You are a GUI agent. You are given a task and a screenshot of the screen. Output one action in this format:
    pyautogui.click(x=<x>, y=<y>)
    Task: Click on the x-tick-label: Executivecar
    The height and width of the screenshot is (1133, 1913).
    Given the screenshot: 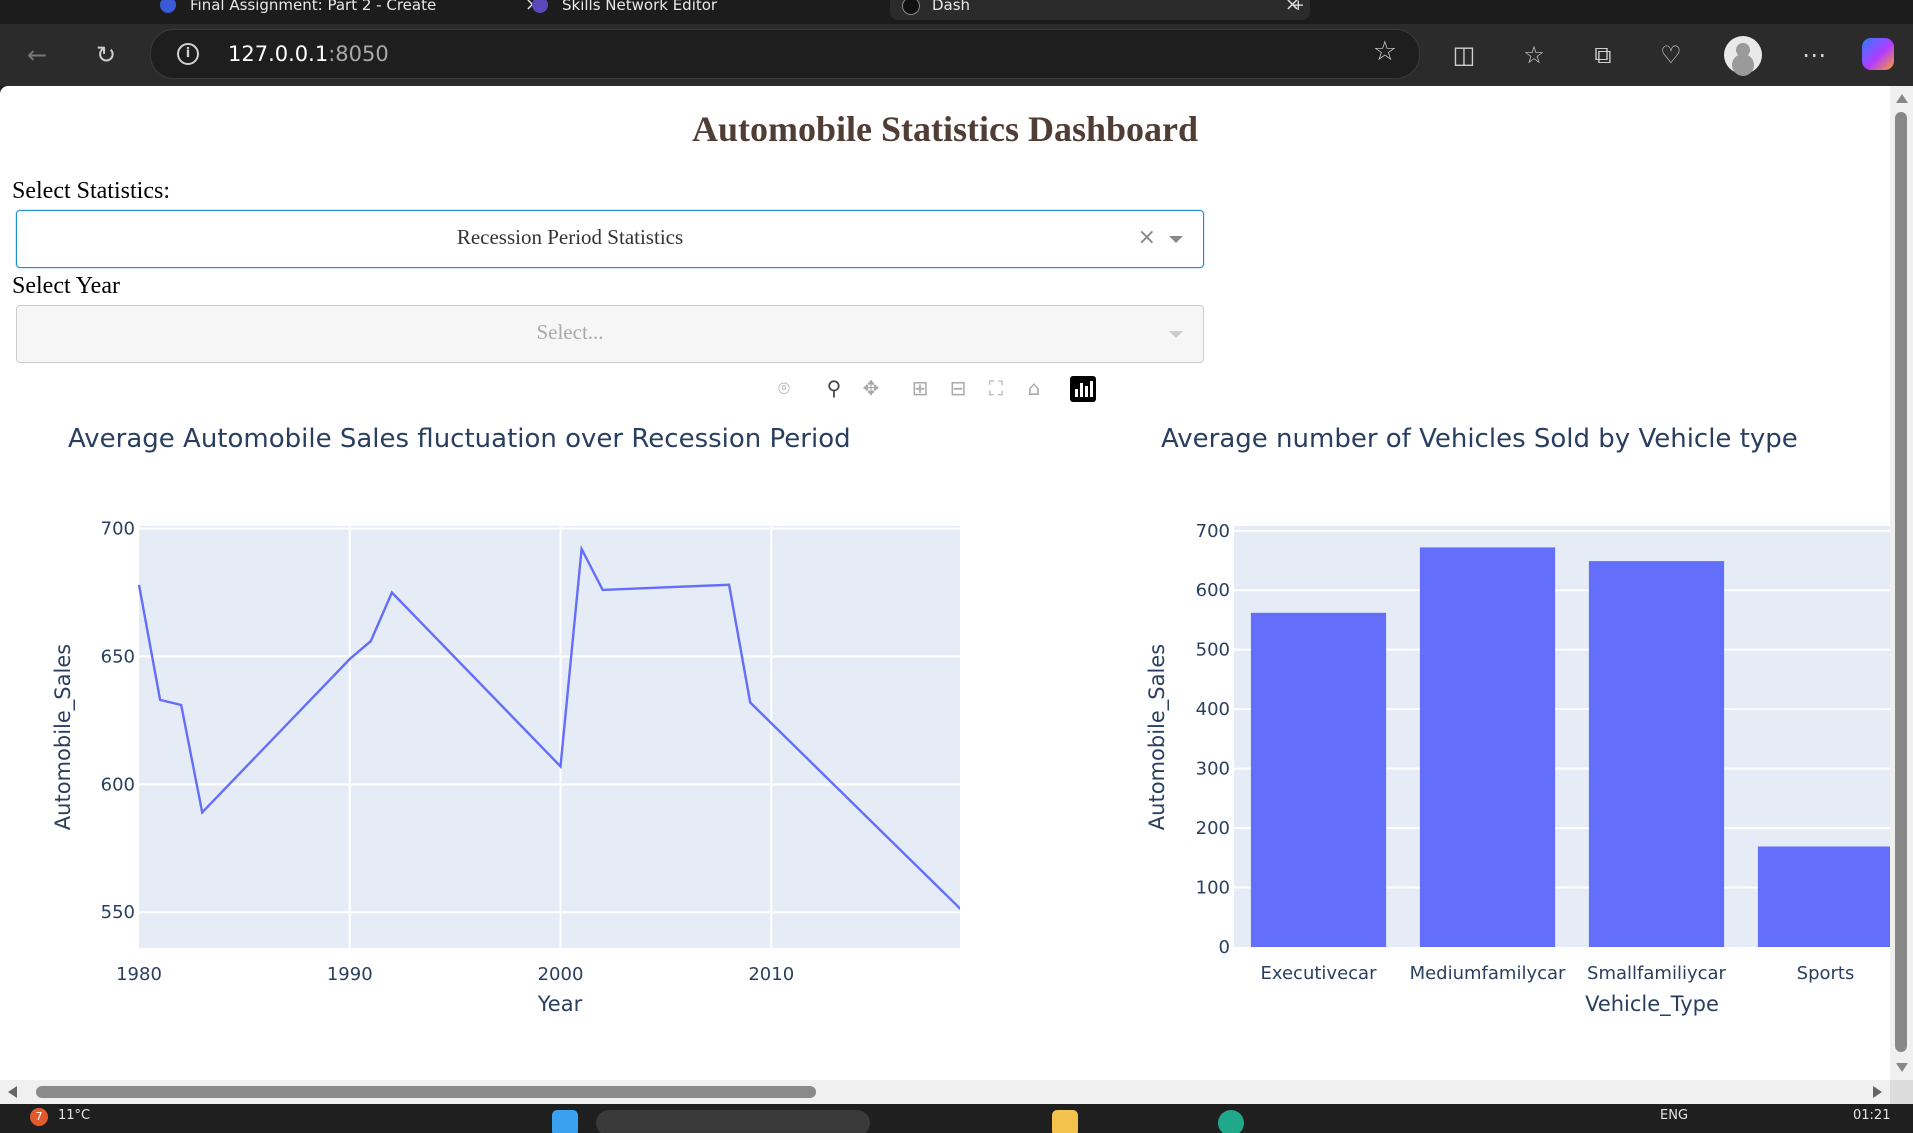 What is the action you would take?
    pyautogui.click(x=1319, y=973)
    